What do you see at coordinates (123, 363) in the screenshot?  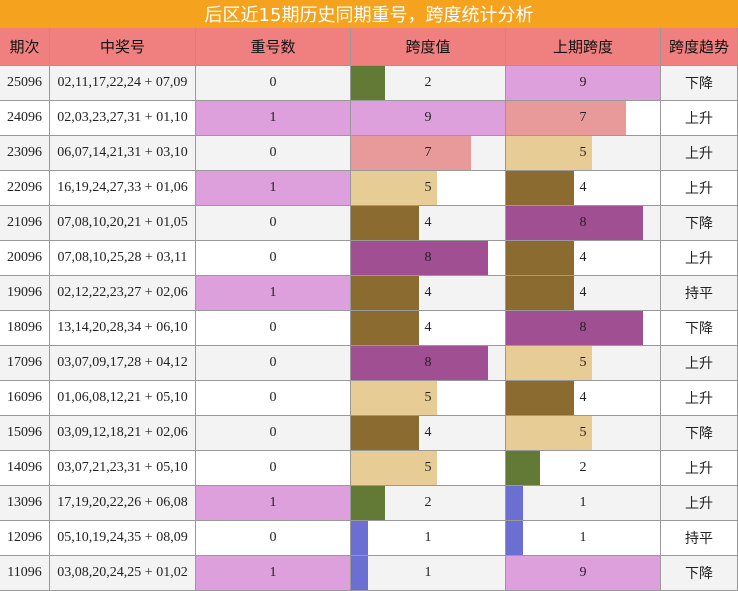 I see `data-cell: 03,07,09,17,28 + 04,12` at bounding box center [123, 363].